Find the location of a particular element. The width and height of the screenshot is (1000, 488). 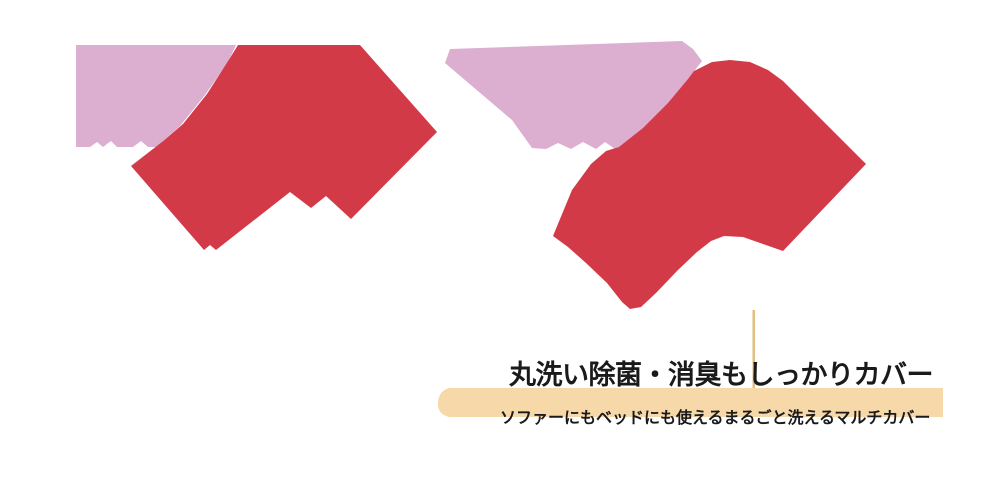

pink-brush-stroke-left-shape is located at coordinates (156, 96).